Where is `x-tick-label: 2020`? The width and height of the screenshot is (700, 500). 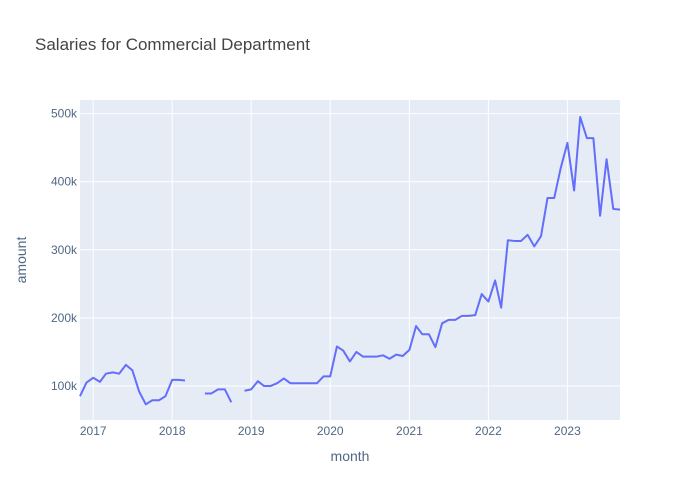 x-tick-label: 2020 is located at coordinates (330, 431).